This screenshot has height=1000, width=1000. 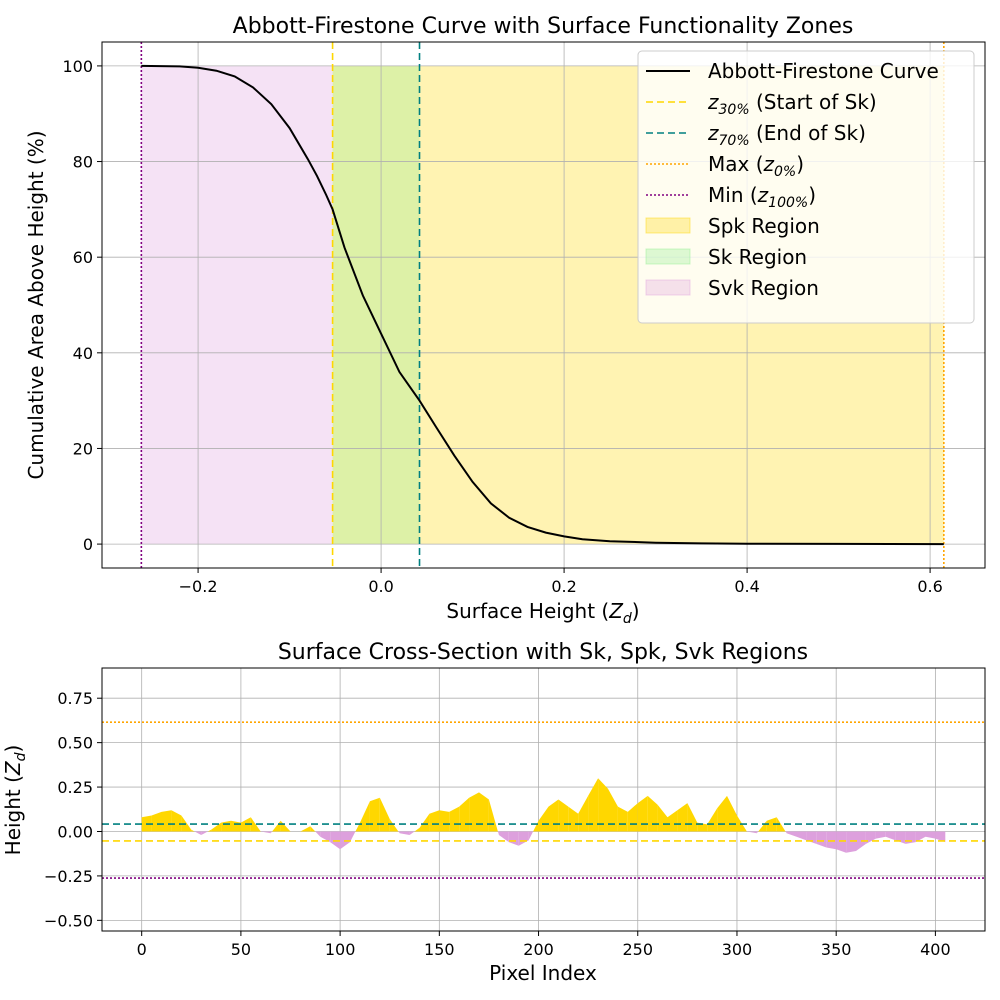 What do you see at coordinates (563, 586) in the screenshot?
I see `chart1-xtick-label: 0.2` at bounding box center [563, 586].